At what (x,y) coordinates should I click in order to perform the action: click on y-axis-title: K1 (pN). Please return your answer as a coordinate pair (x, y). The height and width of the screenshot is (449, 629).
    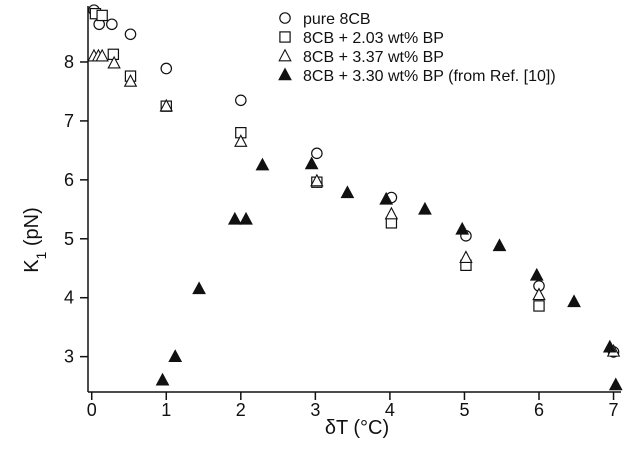
    Looking at the image, I should click on (35, 240).